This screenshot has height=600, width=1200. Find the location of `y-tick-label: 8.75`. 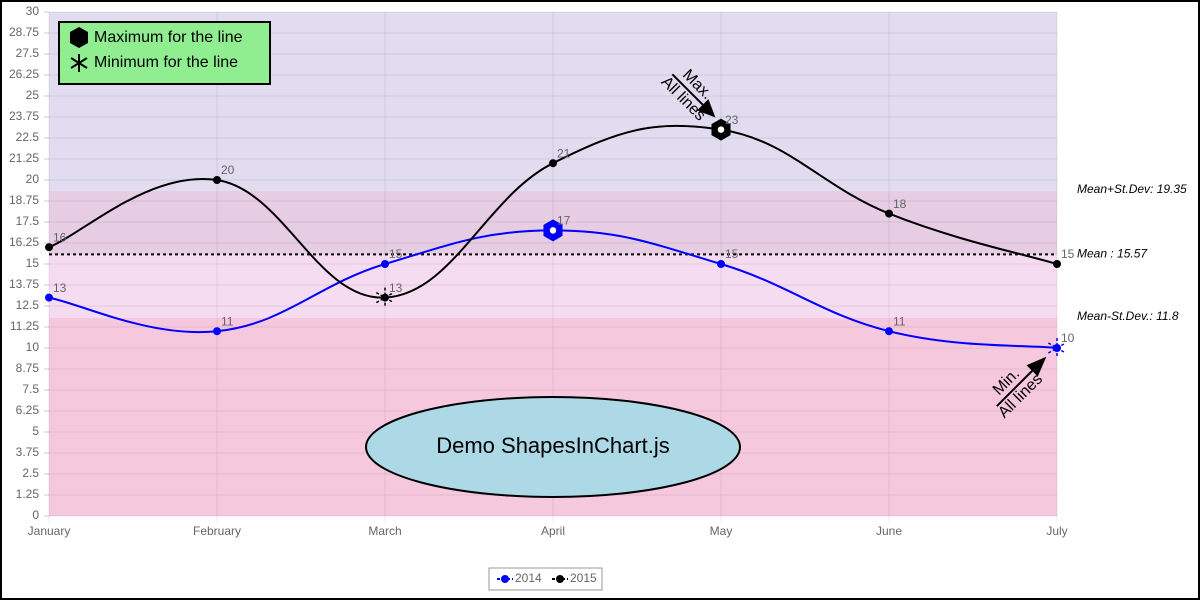

y-tick-label: 8.75 is located at coordinates (28, 368).